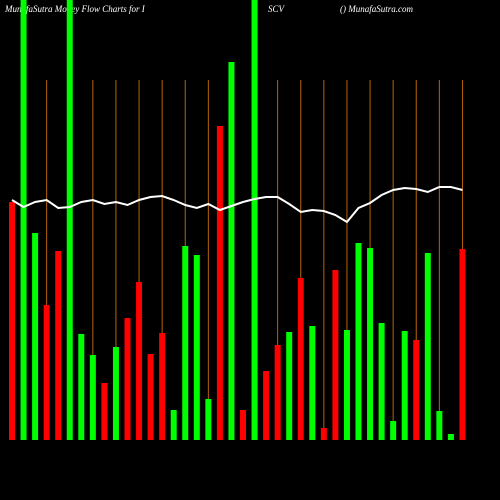  Describe the element at coordinates (237, 205) in the screenshot. I see `line` at that location.